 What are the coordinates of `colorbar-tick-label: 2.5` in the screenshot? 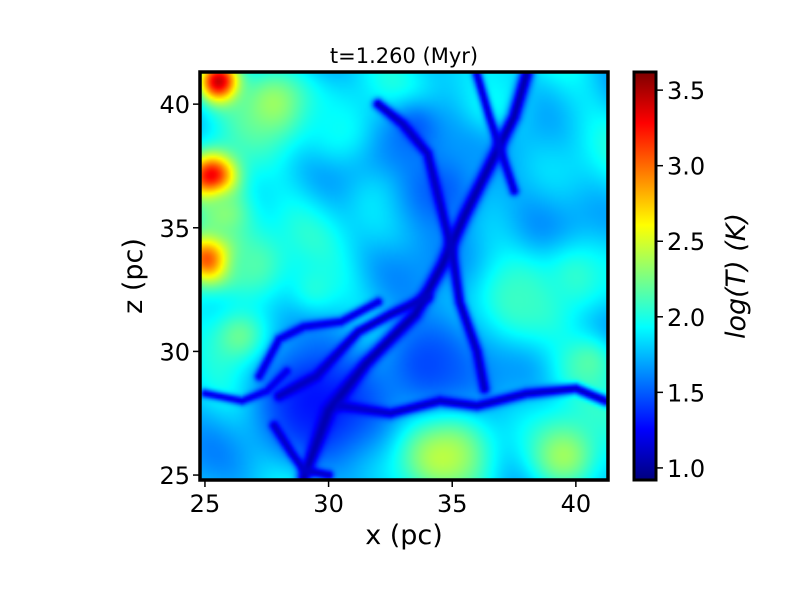 It's located at (686, 242).